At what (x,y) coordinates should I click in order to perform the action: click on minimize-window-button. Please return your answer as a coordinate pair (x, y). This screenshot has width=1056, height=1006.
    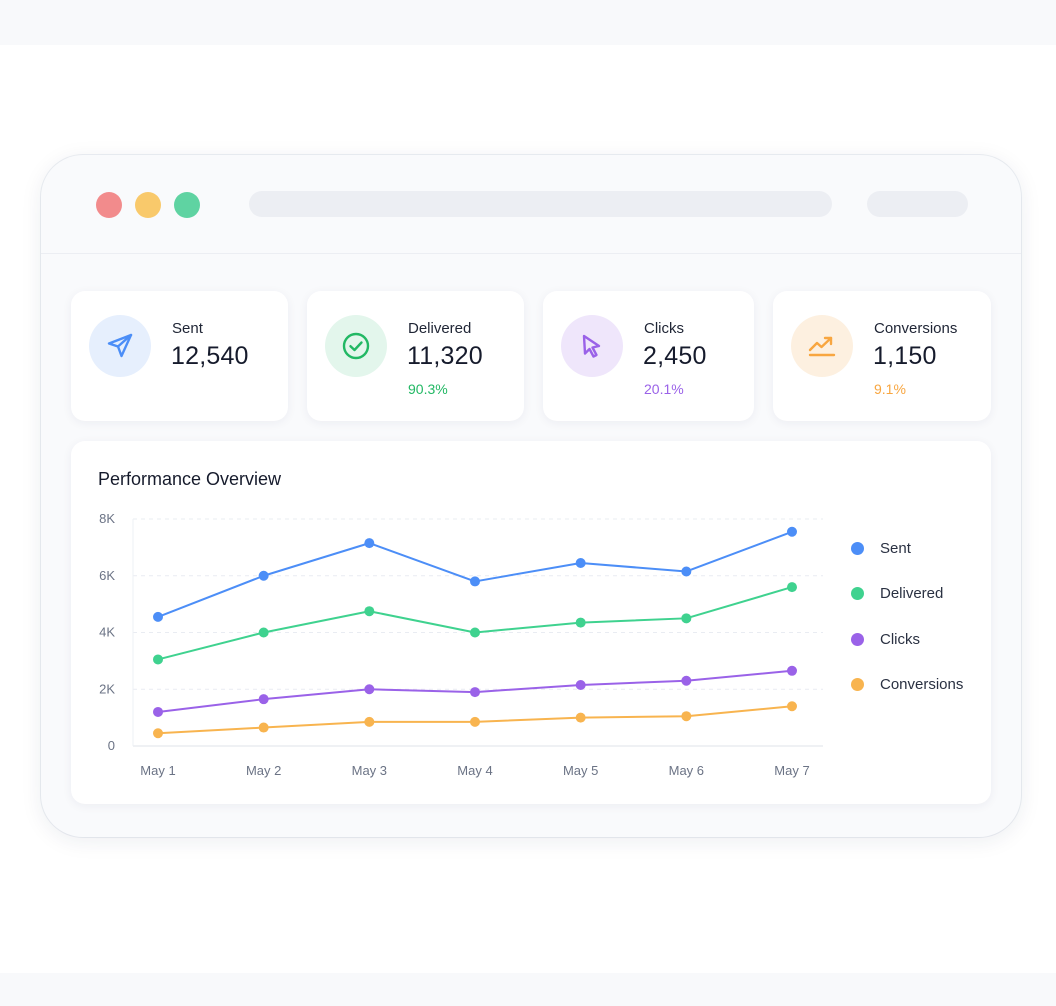
    Looking at the image, I should click on (148, 205).